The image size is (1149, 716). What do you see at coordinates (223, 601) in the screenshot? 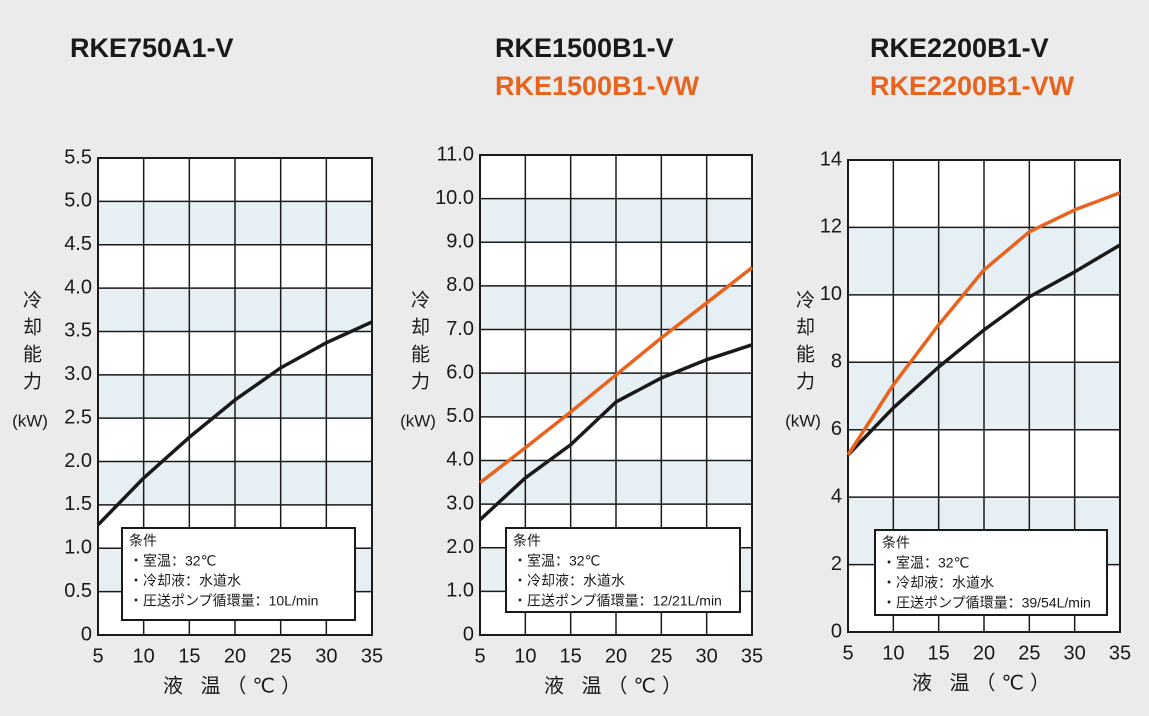
I see `condition-text: ・圧送ポンプ循環量：10L/min` at bounding box center [223, 601].